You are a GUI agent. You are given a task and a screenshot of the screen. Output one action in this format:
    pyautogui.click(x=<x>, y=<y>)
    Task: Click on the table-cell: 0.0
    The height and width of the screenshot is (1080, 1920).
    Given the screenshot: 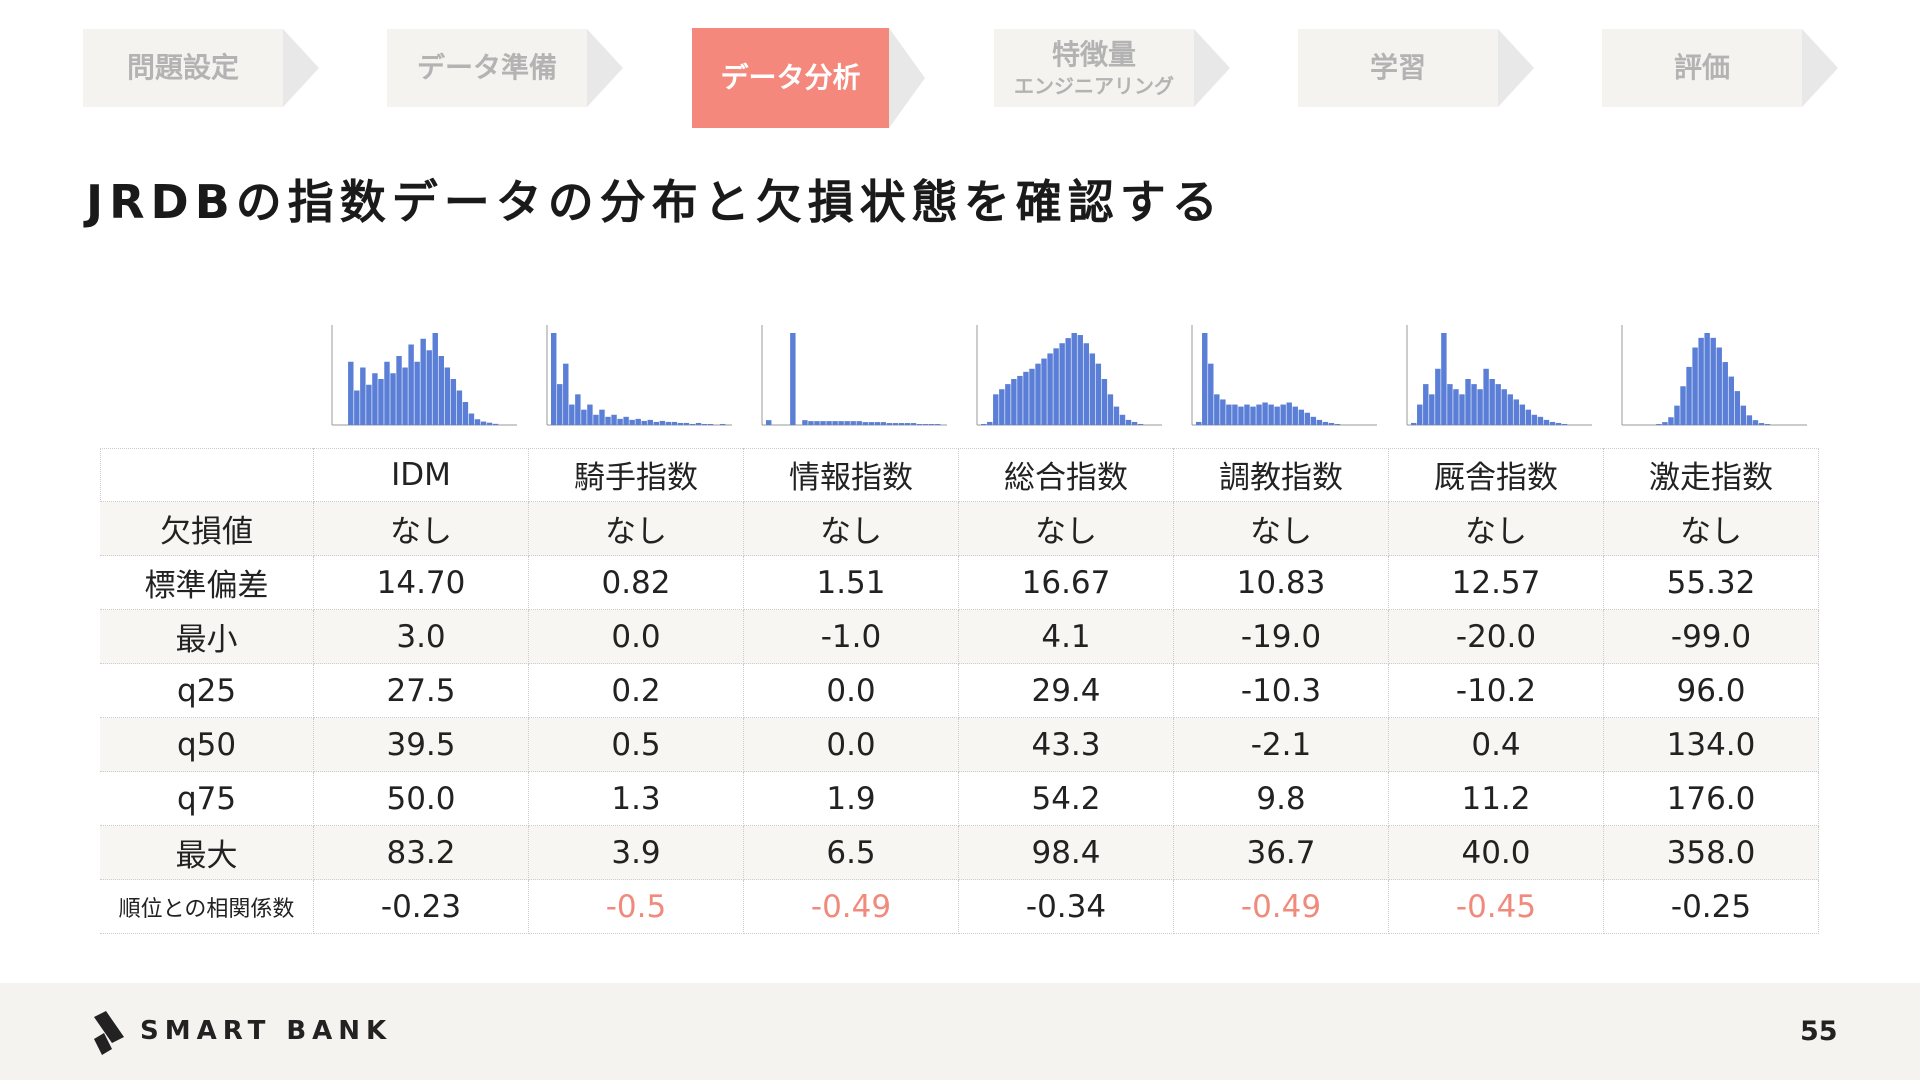 What is the action you would take?
    pyautogui.click(x=851, y=691)
    